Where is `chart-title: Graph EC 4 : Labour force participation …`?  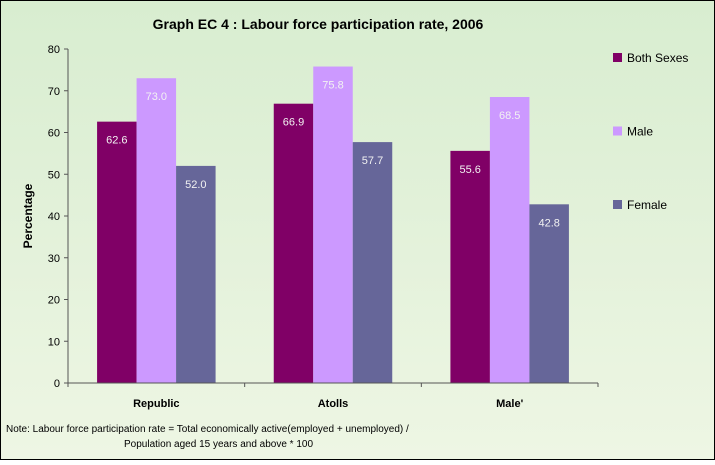 chart-title: Graph EC 4 : Labour force participation … is located at coordinates (318, 24).